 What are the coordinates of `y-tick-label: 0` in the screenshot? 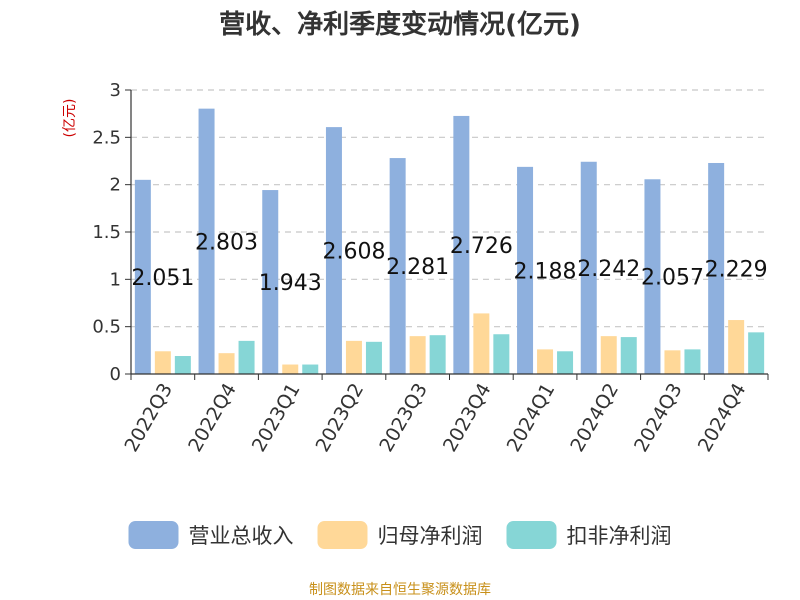 It's located at (115, 374).